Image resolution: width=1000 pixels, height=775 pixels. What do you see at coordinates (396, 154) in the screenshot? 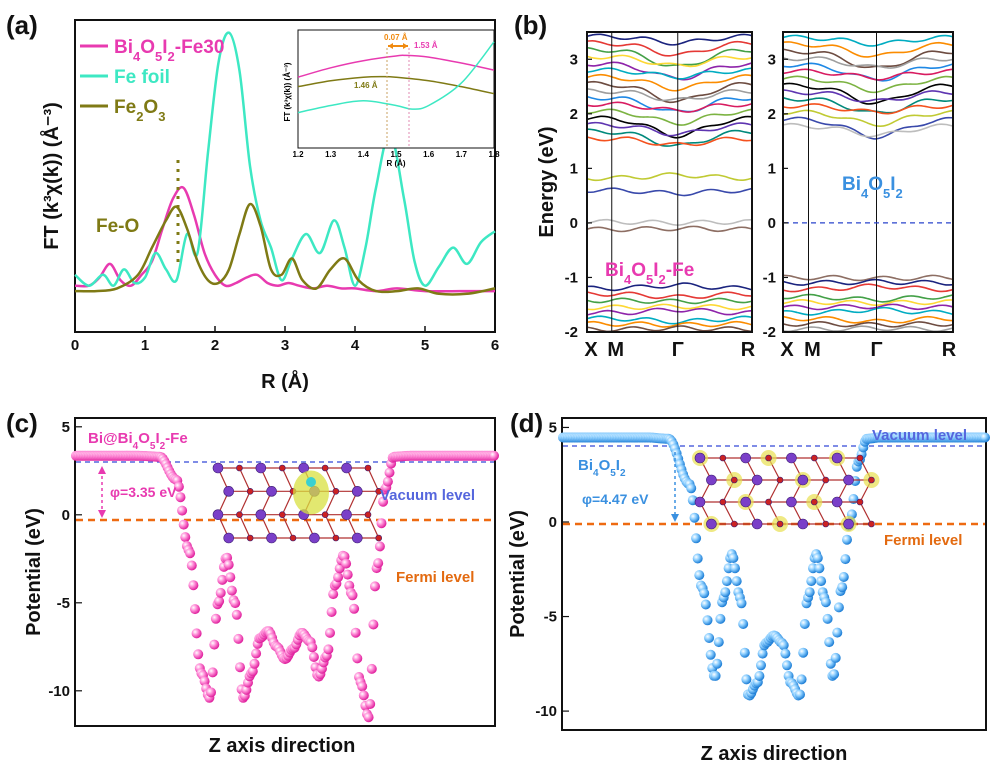
I see `inset-xtick-label: 1.5` at bounding box center [396, 154].